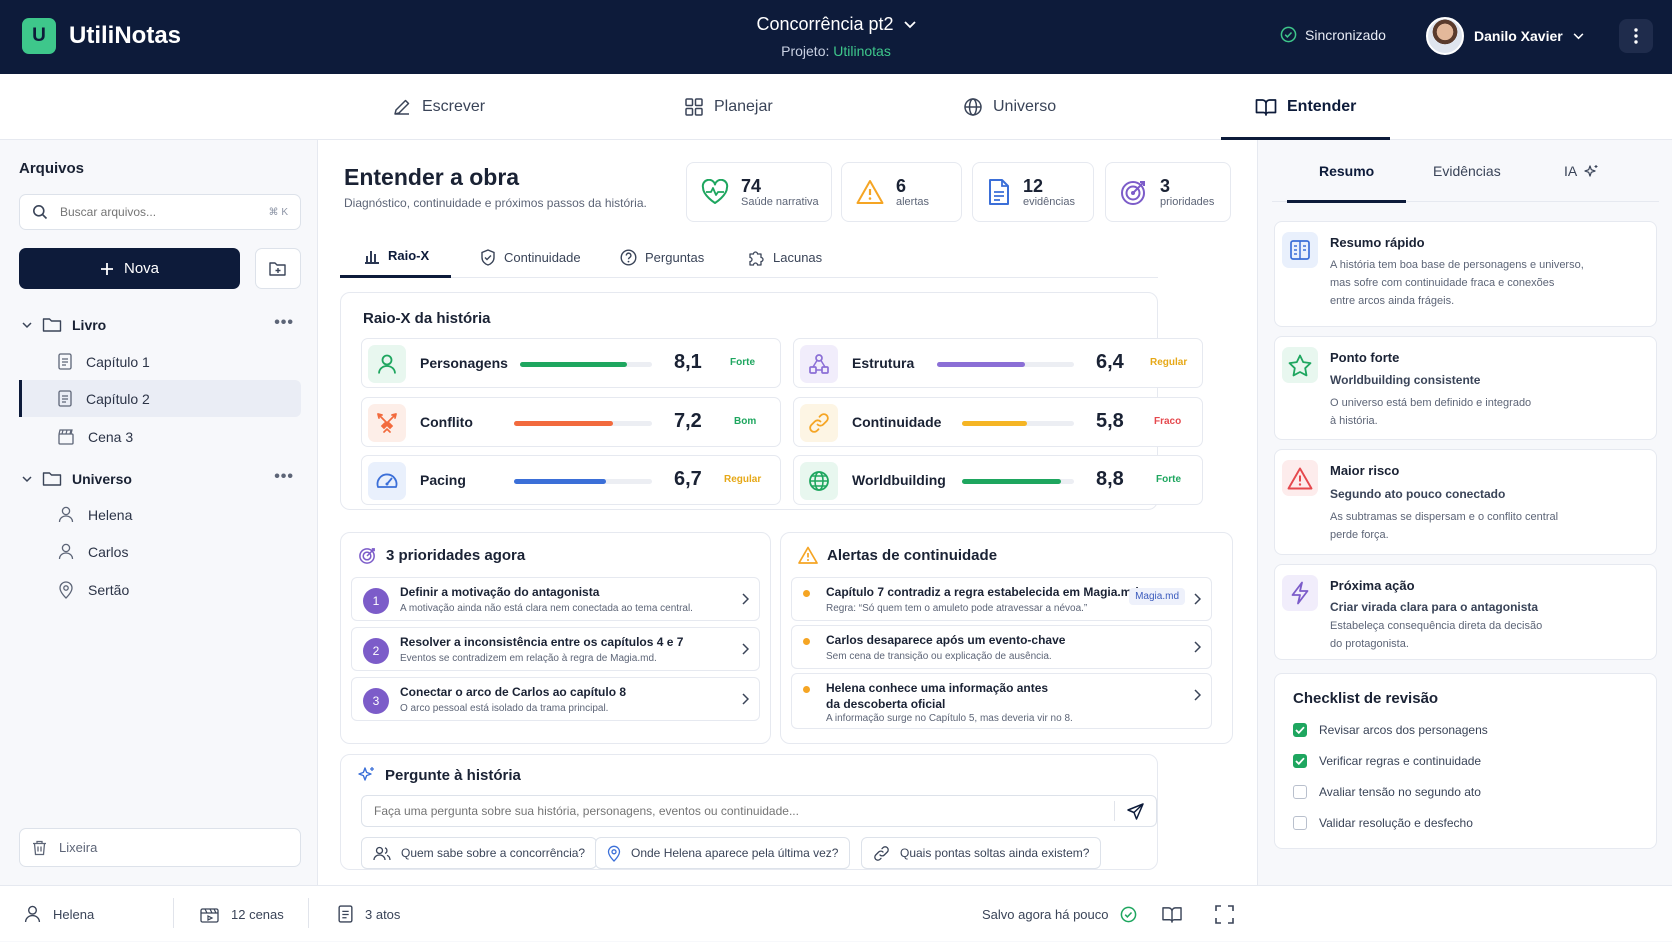 Image resolution: width=1672 pixels, height=942 pixels. I want to click on new-folder-button, so click(278, 268).